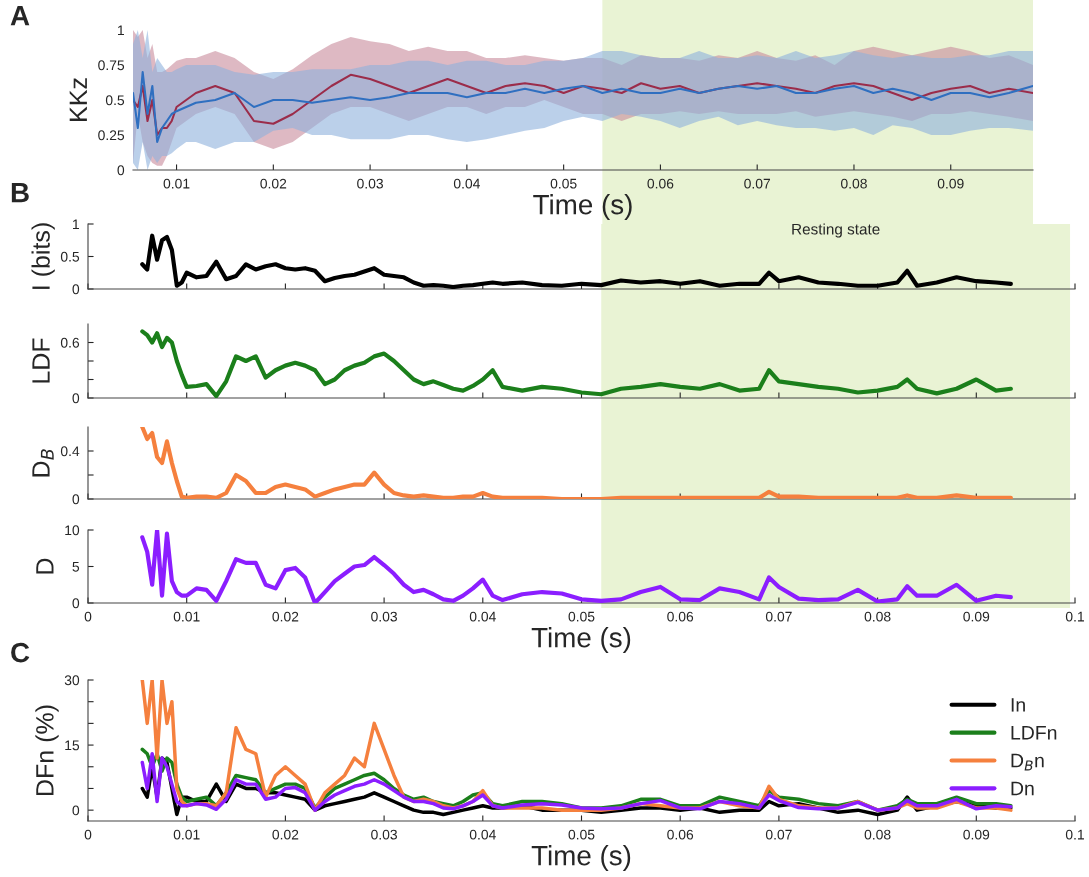 Image resolution: width=1089 pixels, height=877 pixels. Describe the element at coordinates (78, 99) in the screenshot. I see `y-axis-title: KKz` at that location.